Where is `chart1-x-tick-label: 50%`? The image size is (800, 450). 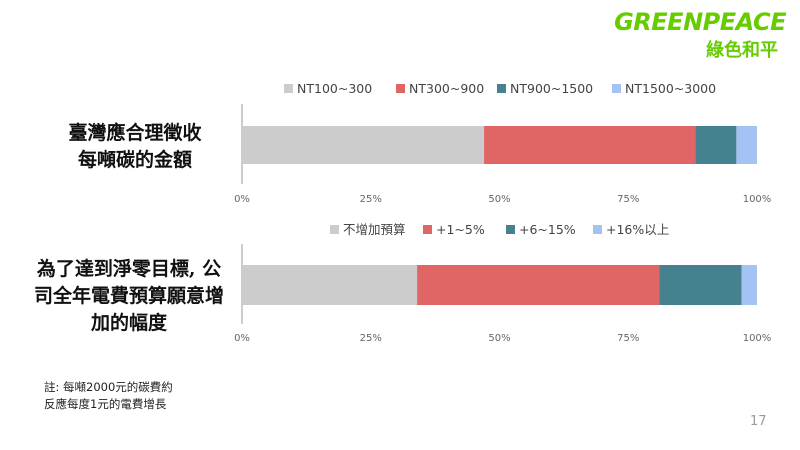
chart1-x-tick-label: 50% is located at coordinates (499, 199).